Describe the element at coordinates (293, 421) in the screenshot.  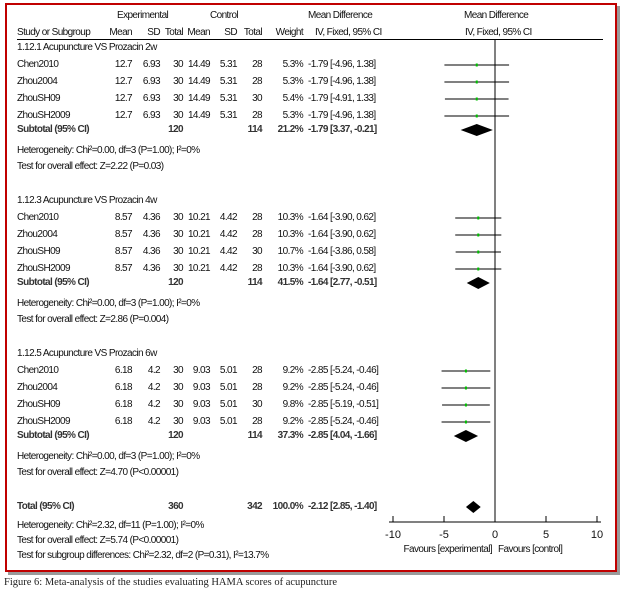
I see `study-row-weight: 9.2%` at that location.